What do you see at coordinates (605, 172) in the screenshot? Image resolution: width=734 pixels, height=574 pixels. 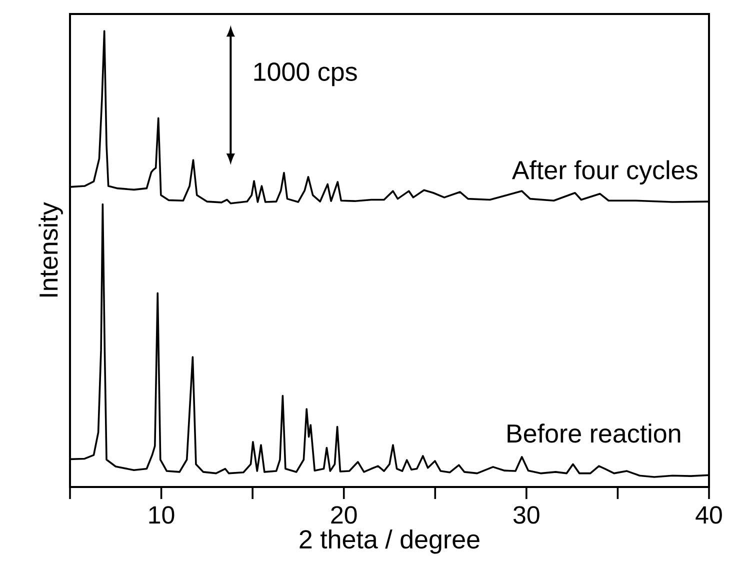 I see `series-label: After four cycles` at bounding box center [605, 172].